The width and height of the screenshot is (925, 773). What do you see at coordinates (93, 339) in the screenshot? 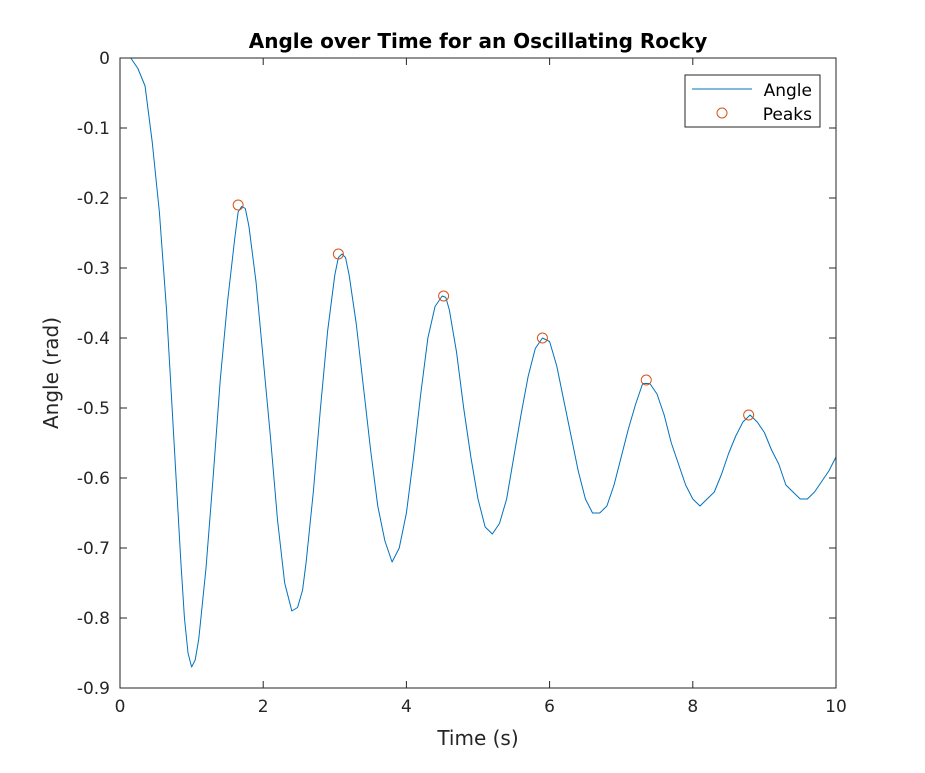
I see `y-tick-label: -0.4` at bounding box center [93, 339].